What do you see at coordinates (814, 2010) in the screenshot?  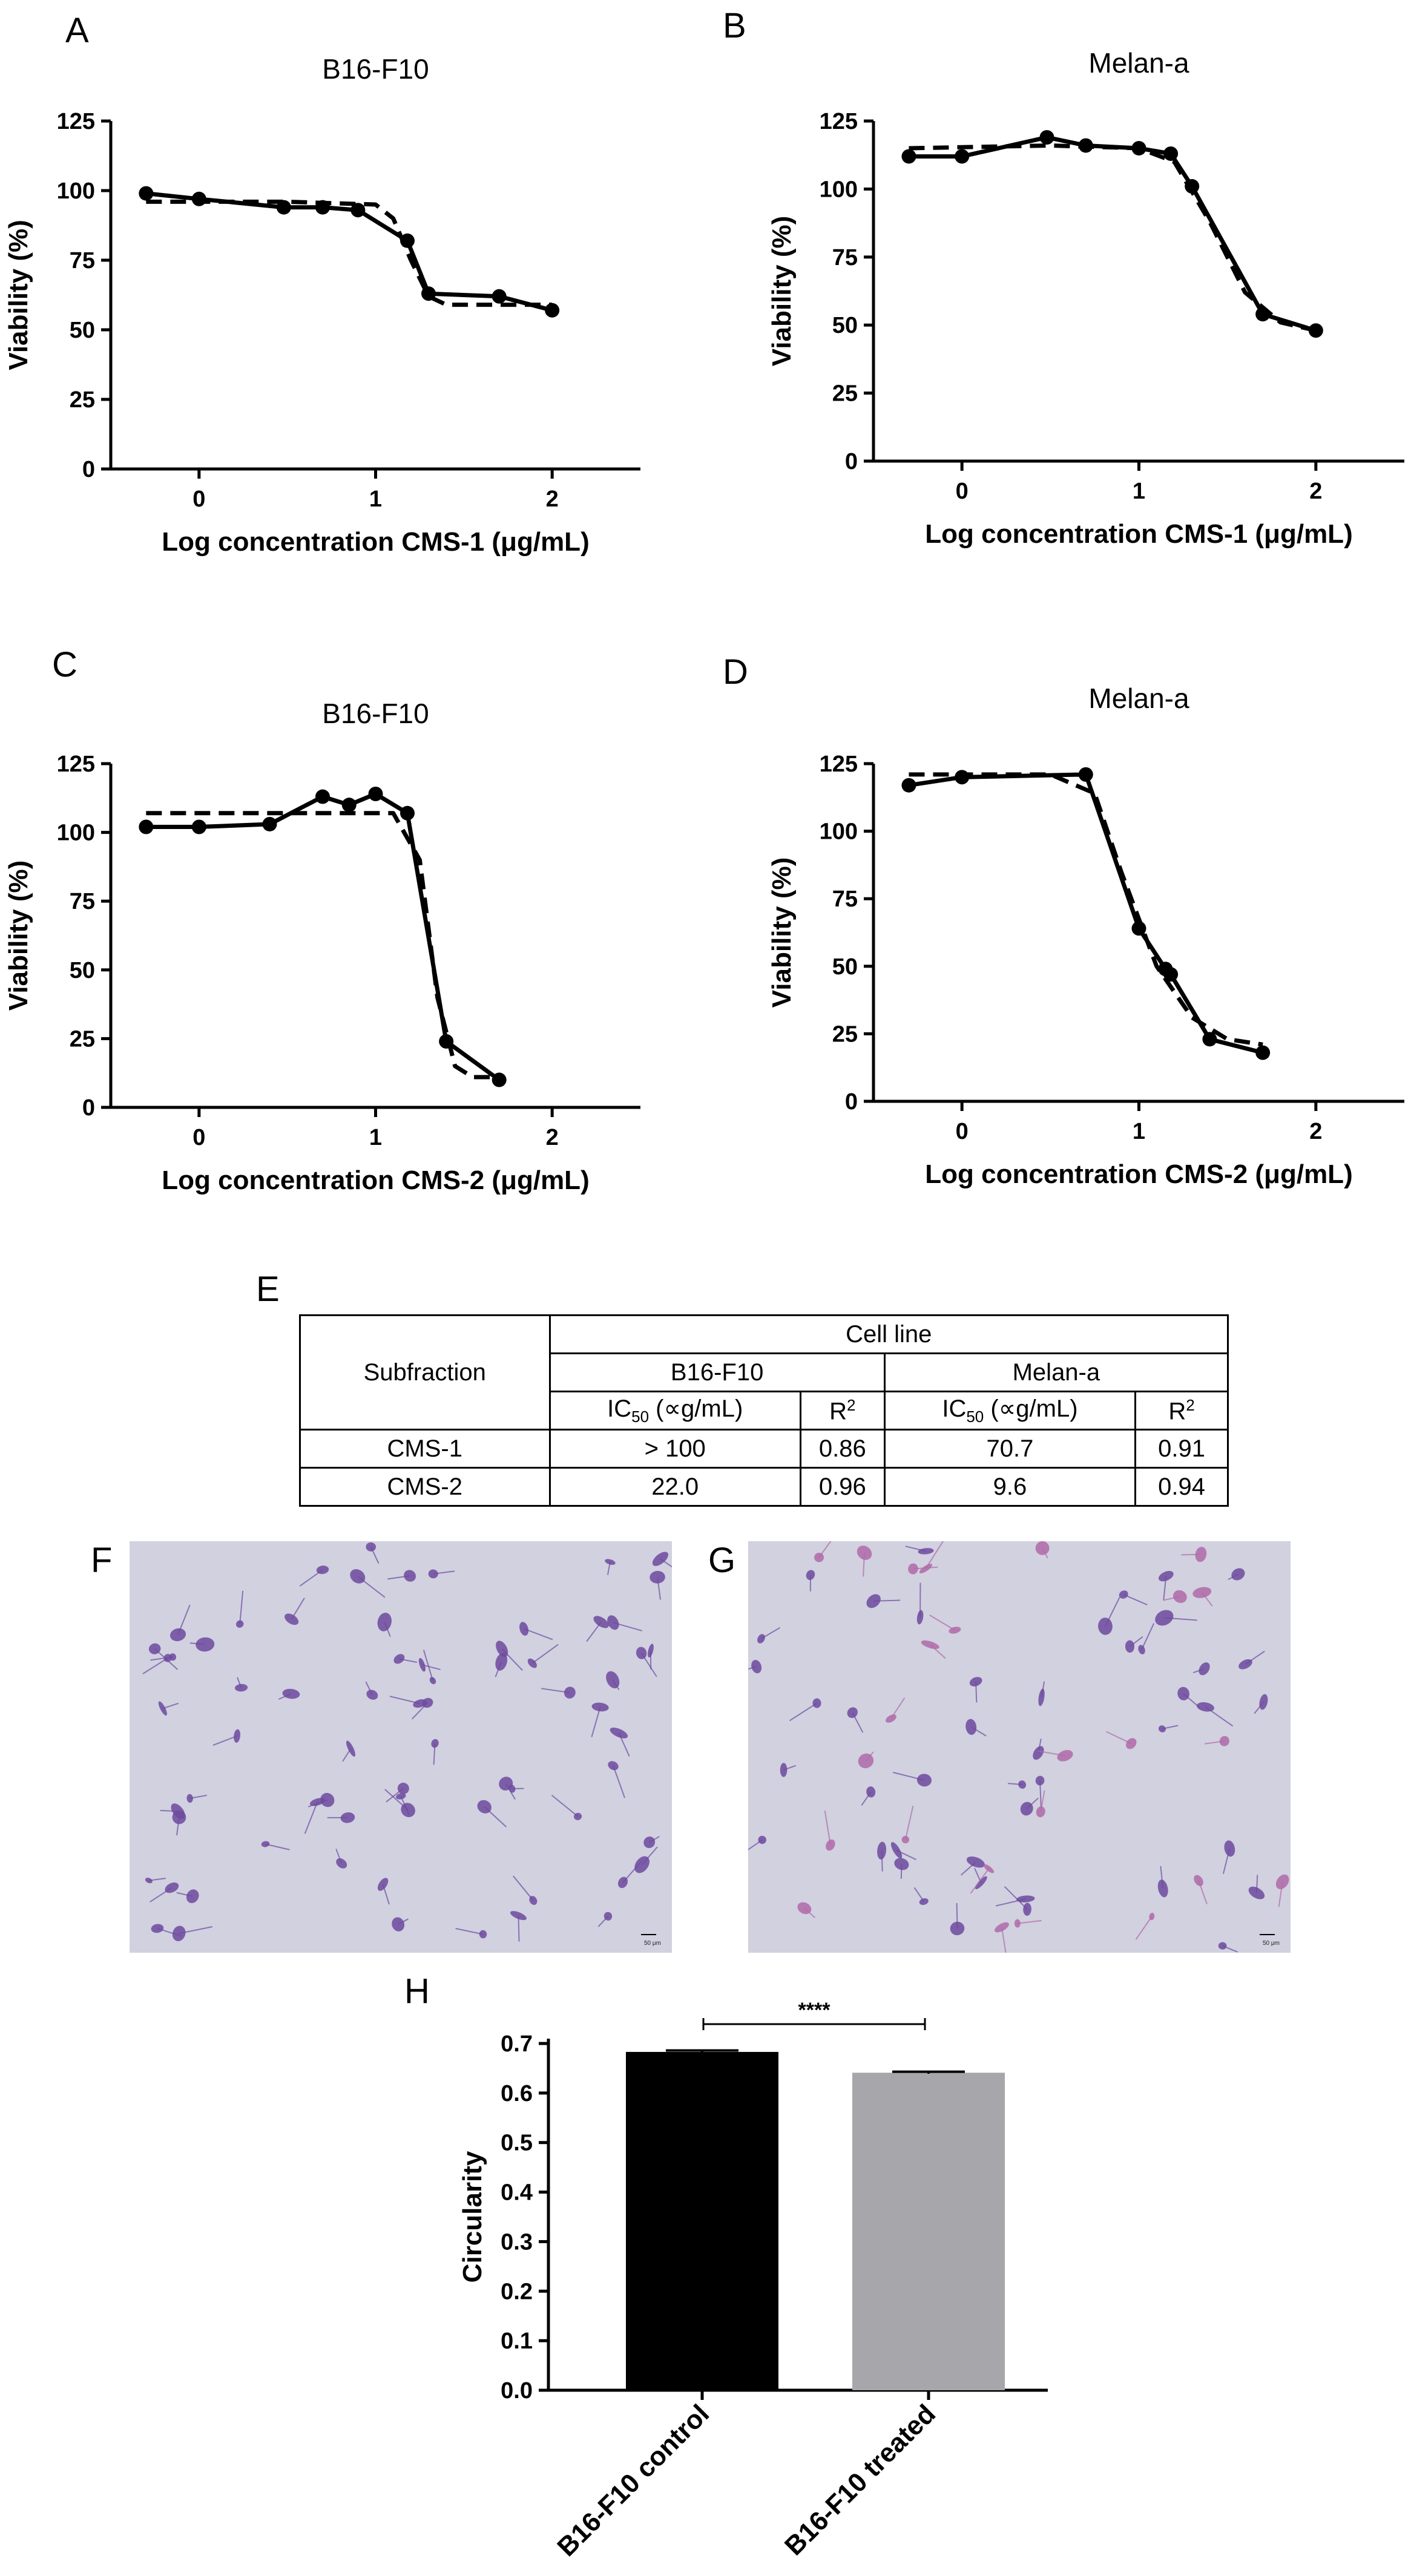 I see `significance-label: ****` at bounding box center [814, 2010].